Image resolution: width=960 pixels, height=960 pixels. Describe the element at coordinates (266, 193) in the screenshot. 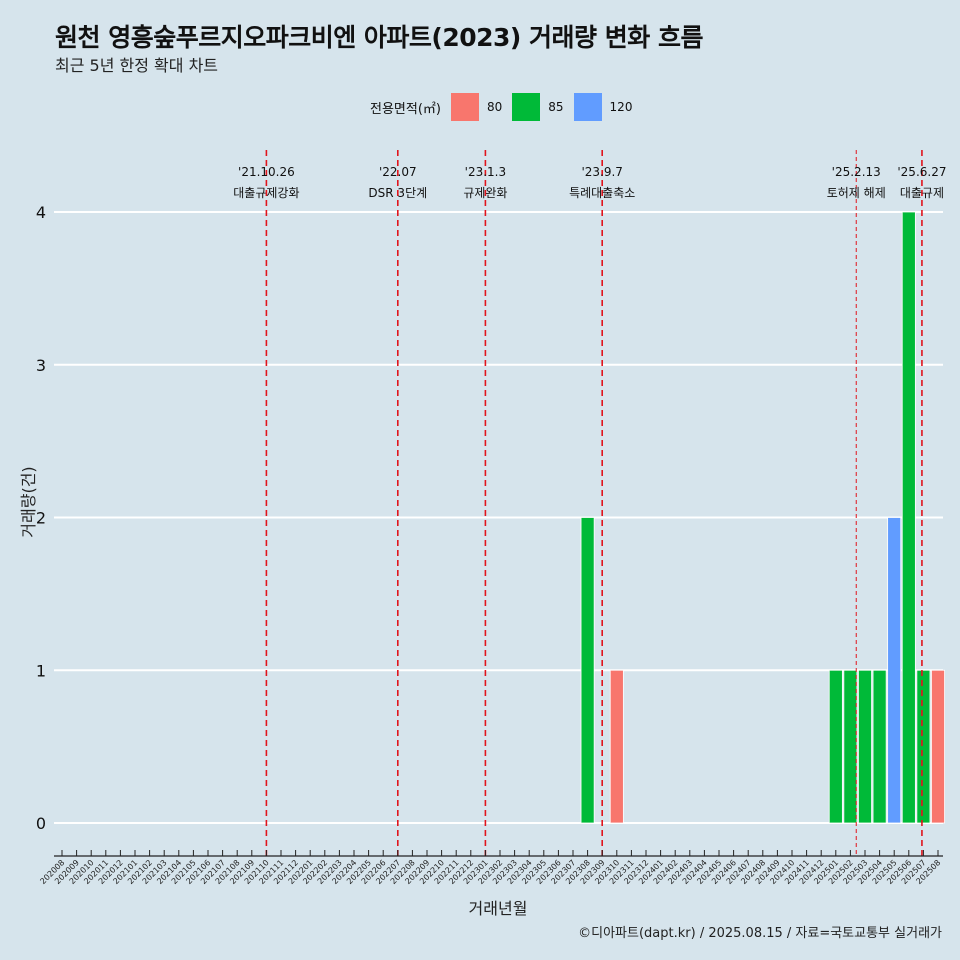

I see `event-text-label: 대출규제강화` at that location.